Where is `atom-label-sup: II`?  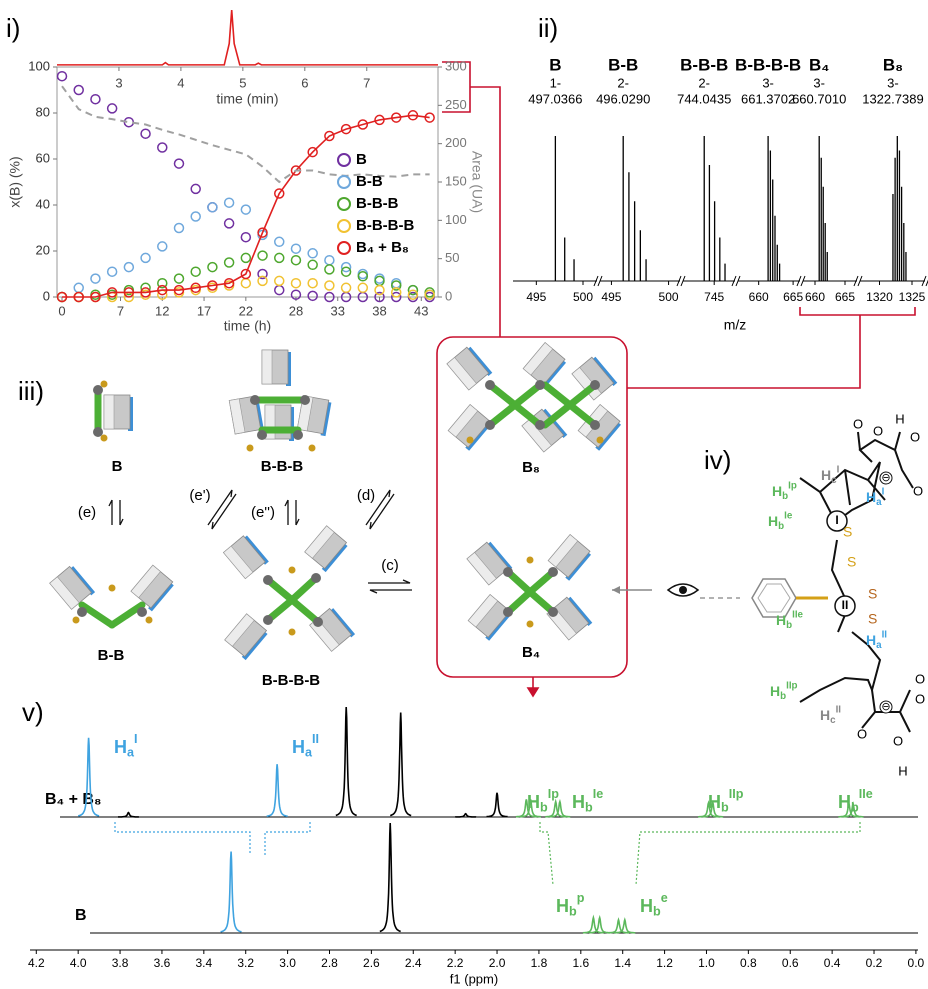 atom-label-sup: II is located at coordinates (839, 709).